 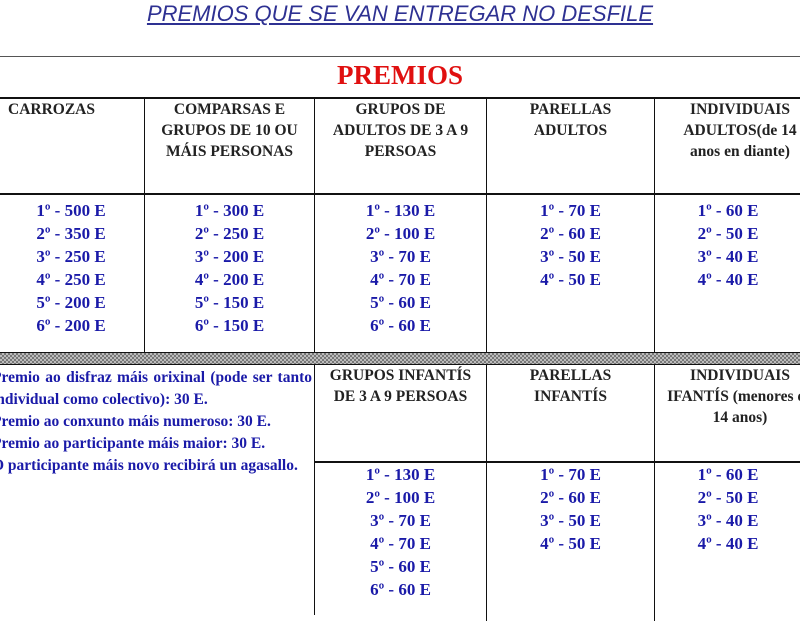 I want to click on prize: 5º - 200 E, so click(x=71, y=302).